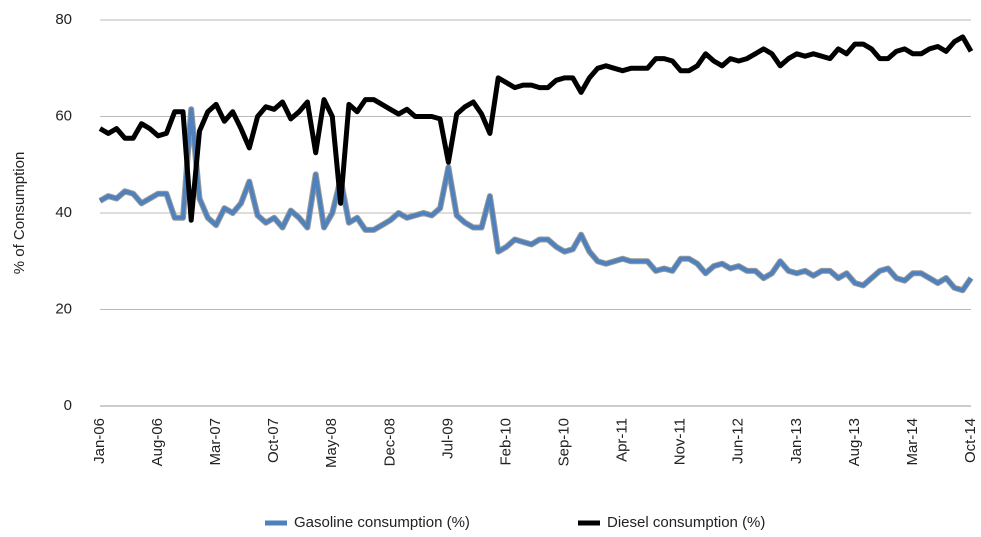 This screenshot has width=981, height=537. Describe the element at coordinates (63, 212) in the screenshot. I see `y-tick-label: 40` at that location.